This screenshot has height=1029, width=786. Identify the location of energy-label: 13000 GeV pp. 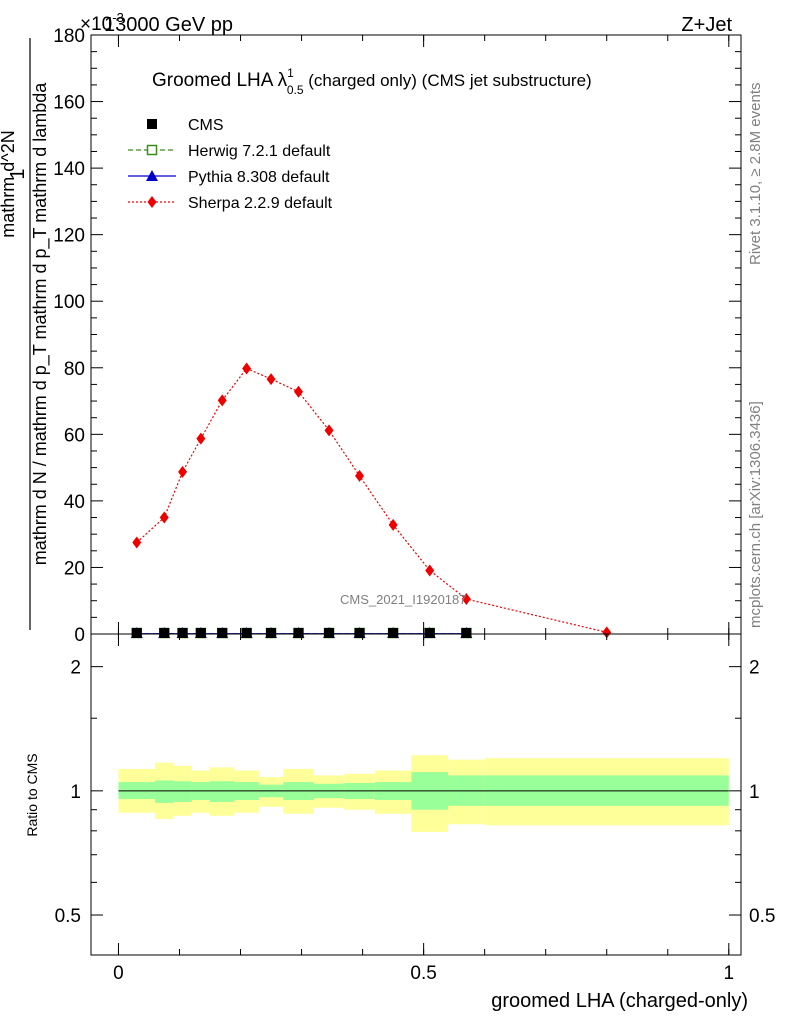
(168, 25).